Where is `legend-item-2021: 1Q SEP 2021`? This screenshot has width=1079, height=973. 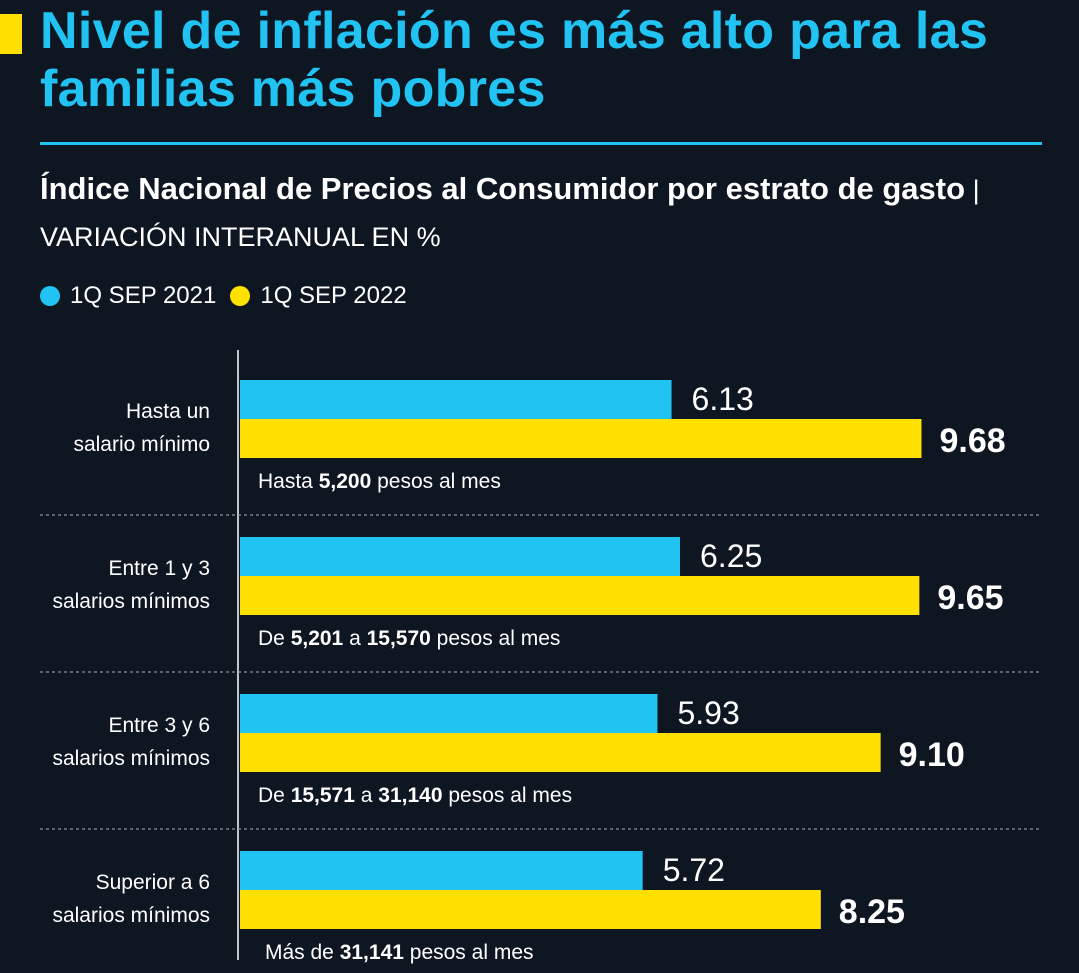
legend-item-2021: 1Q SEP 2021 is located at coordinates (128, 296).